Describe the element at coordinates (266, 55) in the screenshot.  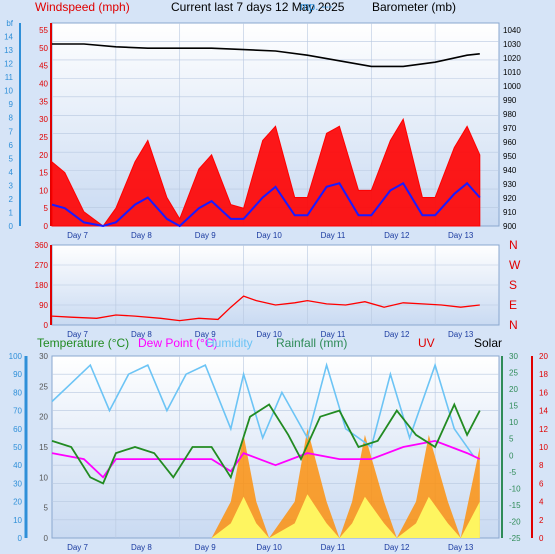
I see `barometer-line` at that location.